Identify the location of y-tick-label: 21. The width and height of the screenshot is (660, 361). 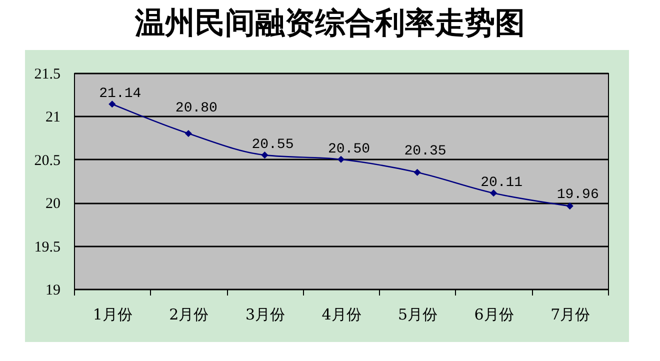
(53, 118).